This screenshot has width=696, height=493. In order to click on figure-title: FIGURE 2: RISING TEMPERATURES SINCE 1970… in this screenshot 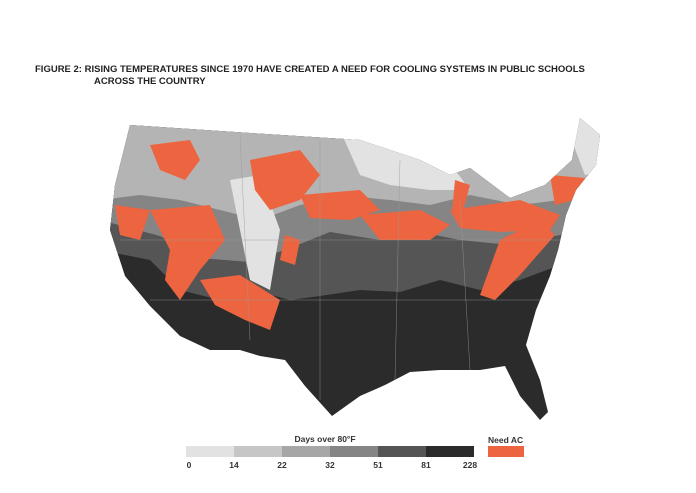, I will do `click(310, 69)`.